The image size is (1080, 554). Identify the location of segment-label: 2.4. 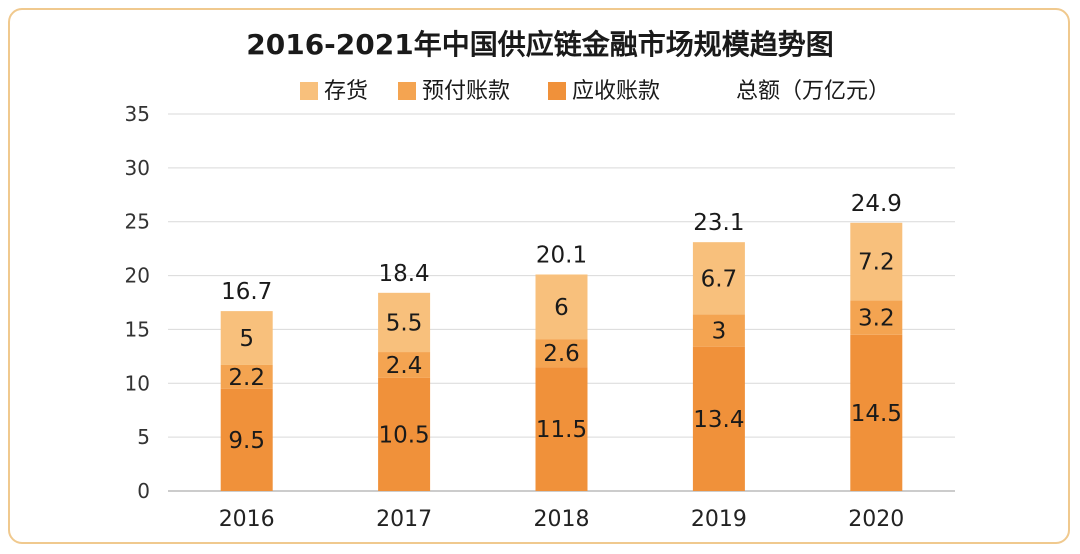
(404, 366).